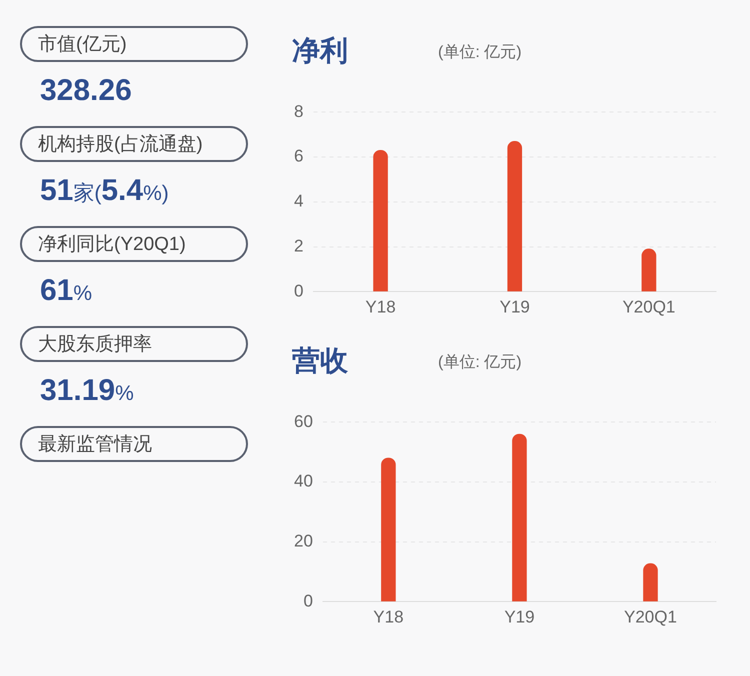 The width and height of the screenshot is (750, 676). I want to click on text: 51家(5.4%), so click(104, 190).